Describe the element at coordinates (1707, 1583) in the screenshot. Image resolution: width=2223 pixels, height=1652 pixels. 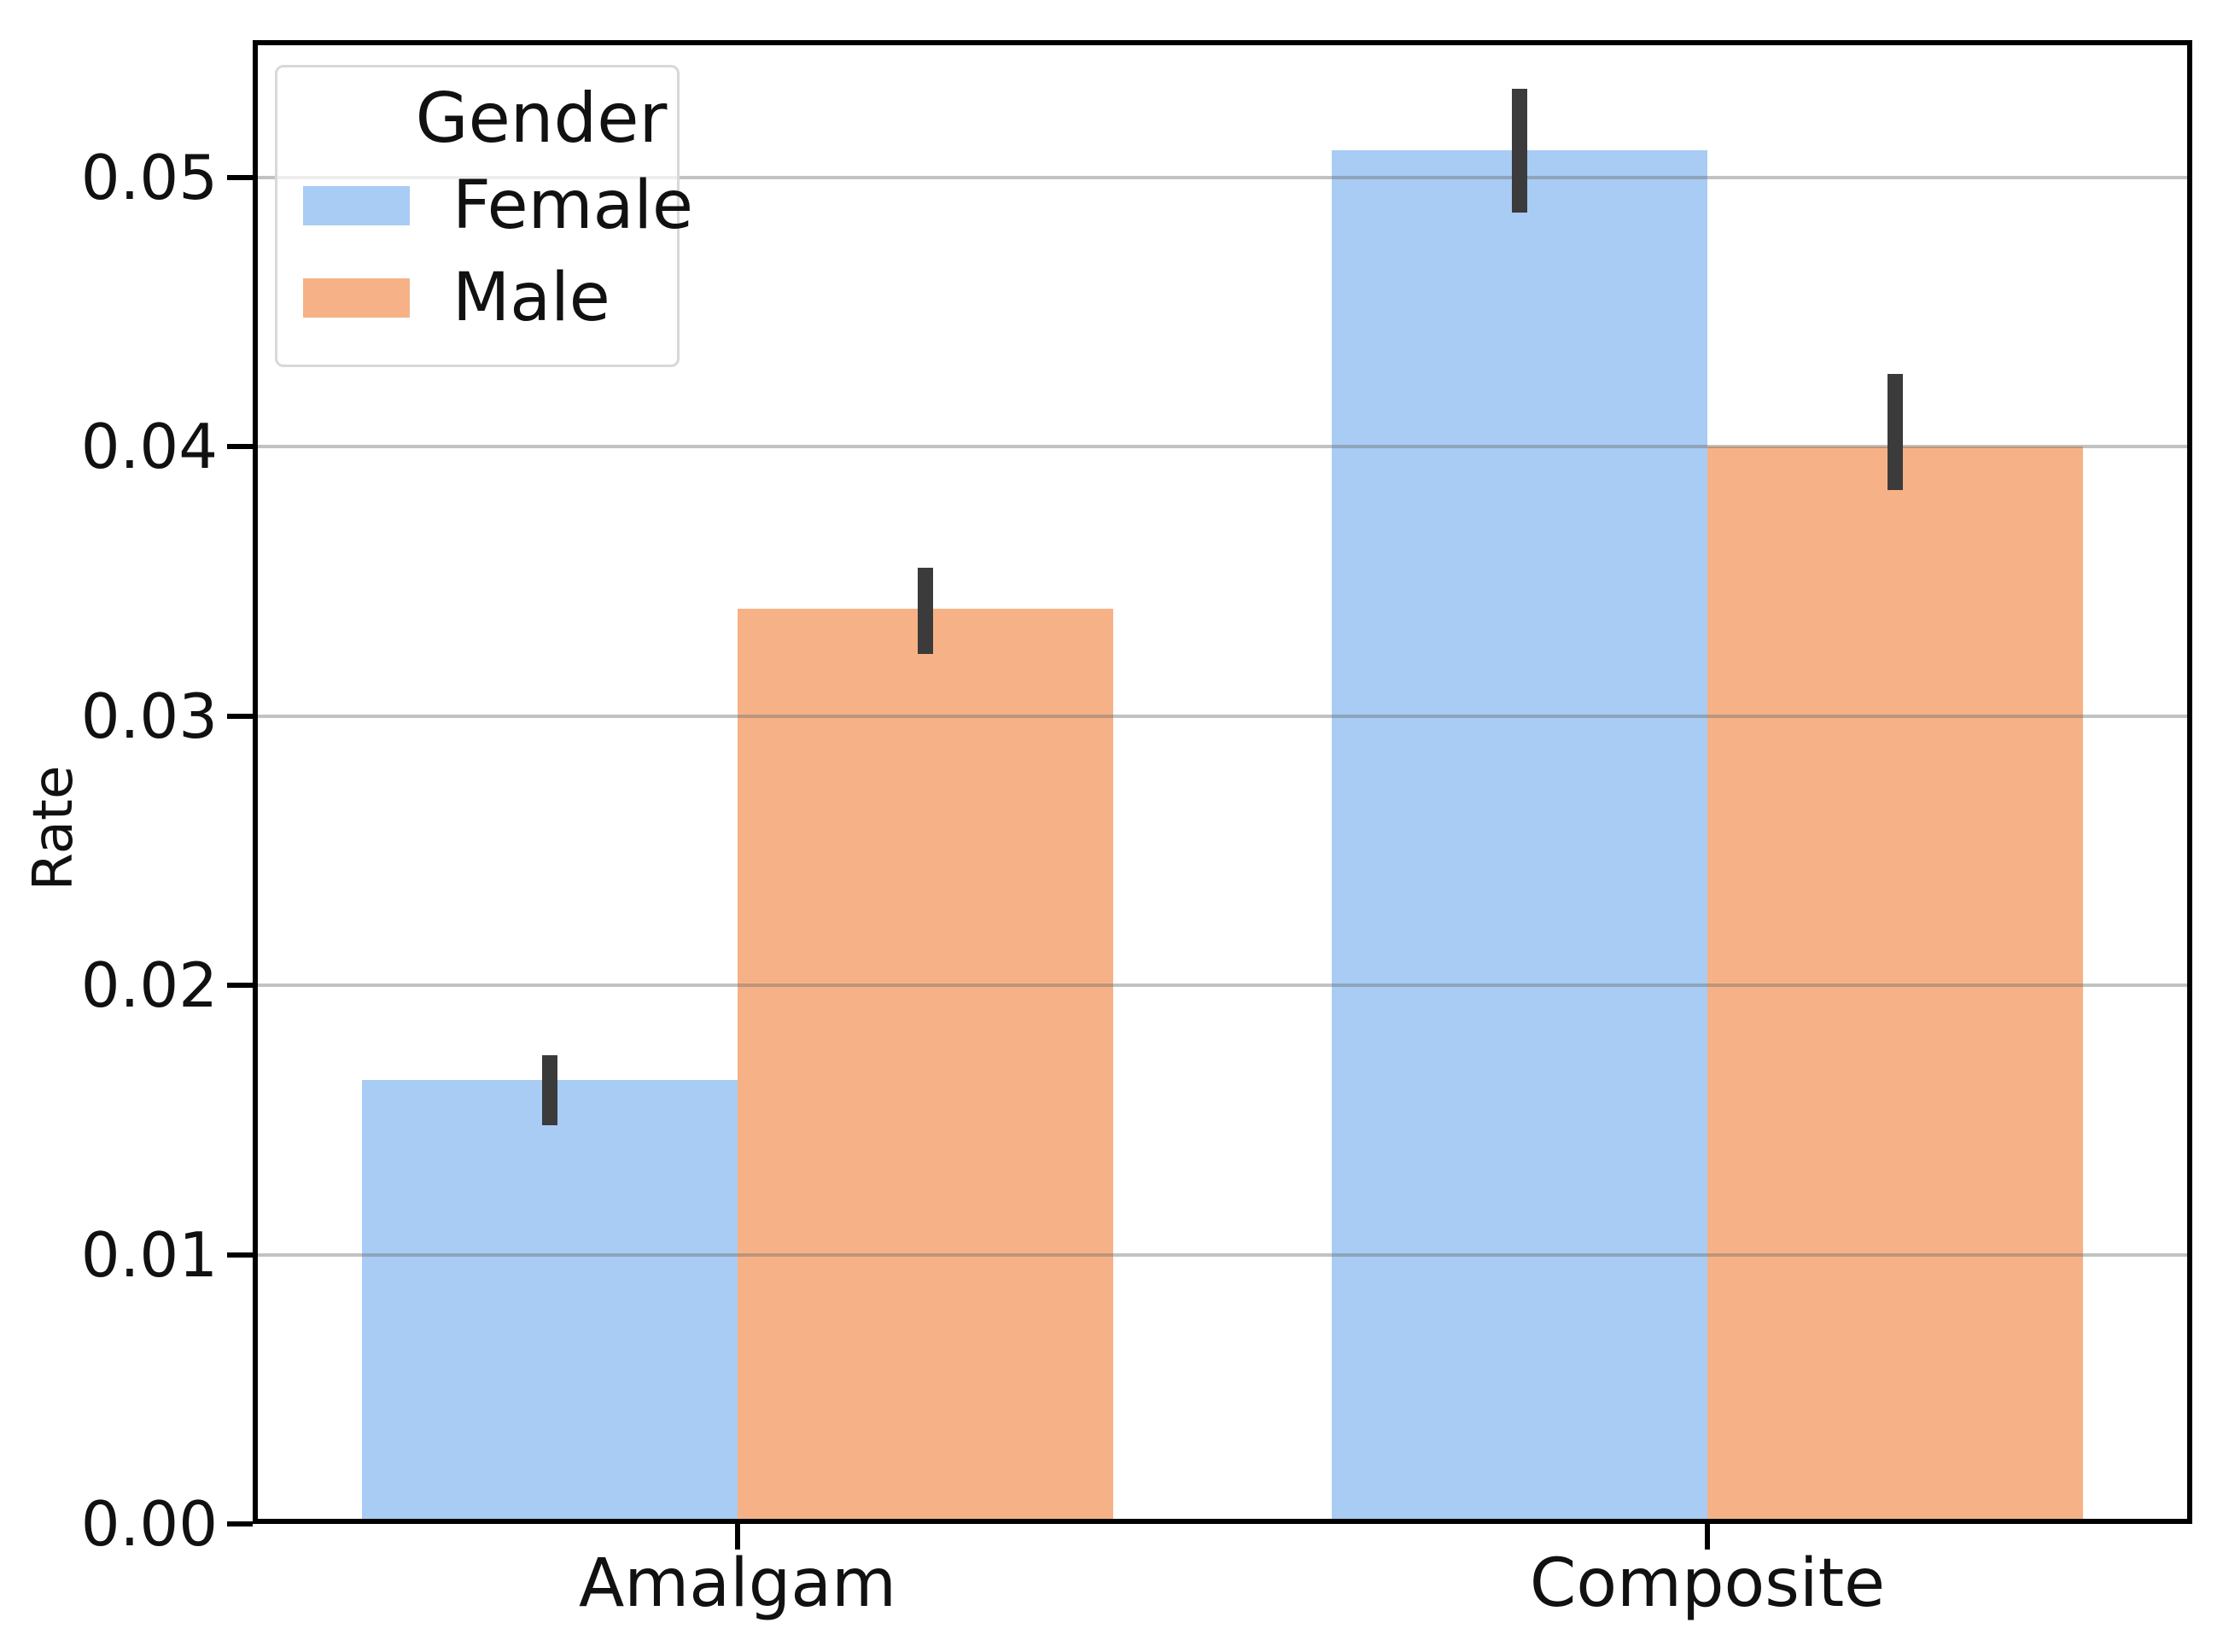
I see `x-category-label-composite: Composite` at that location.